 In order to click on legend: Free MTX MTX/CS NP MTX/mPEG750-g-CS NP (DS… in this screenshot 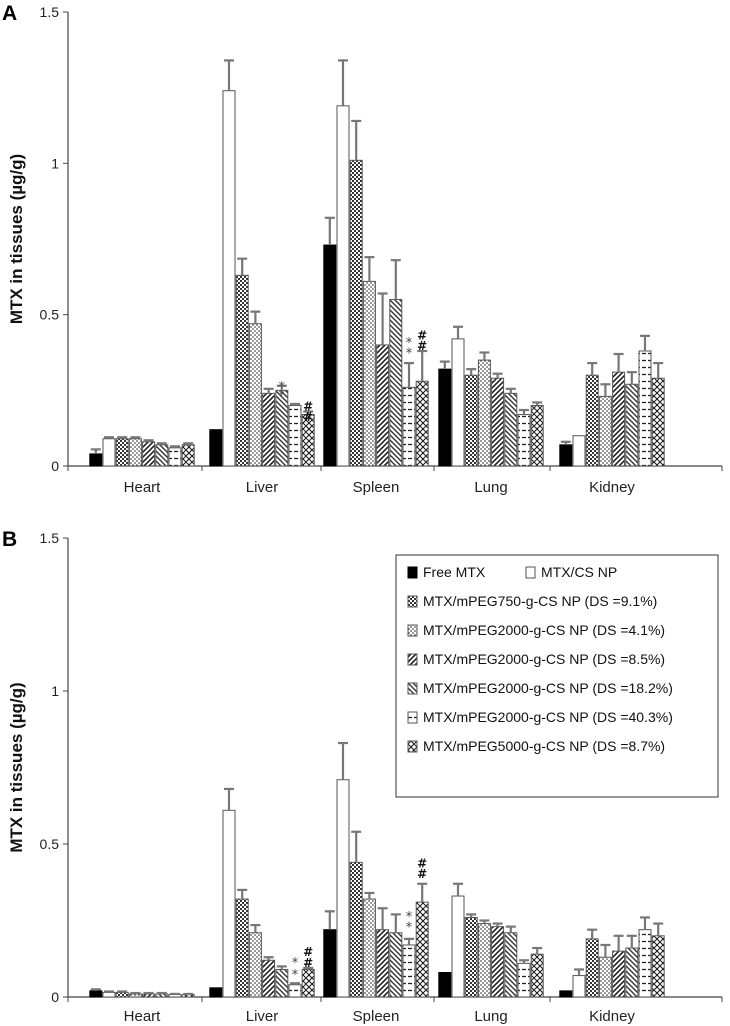, I will do `click(557, 676)`.